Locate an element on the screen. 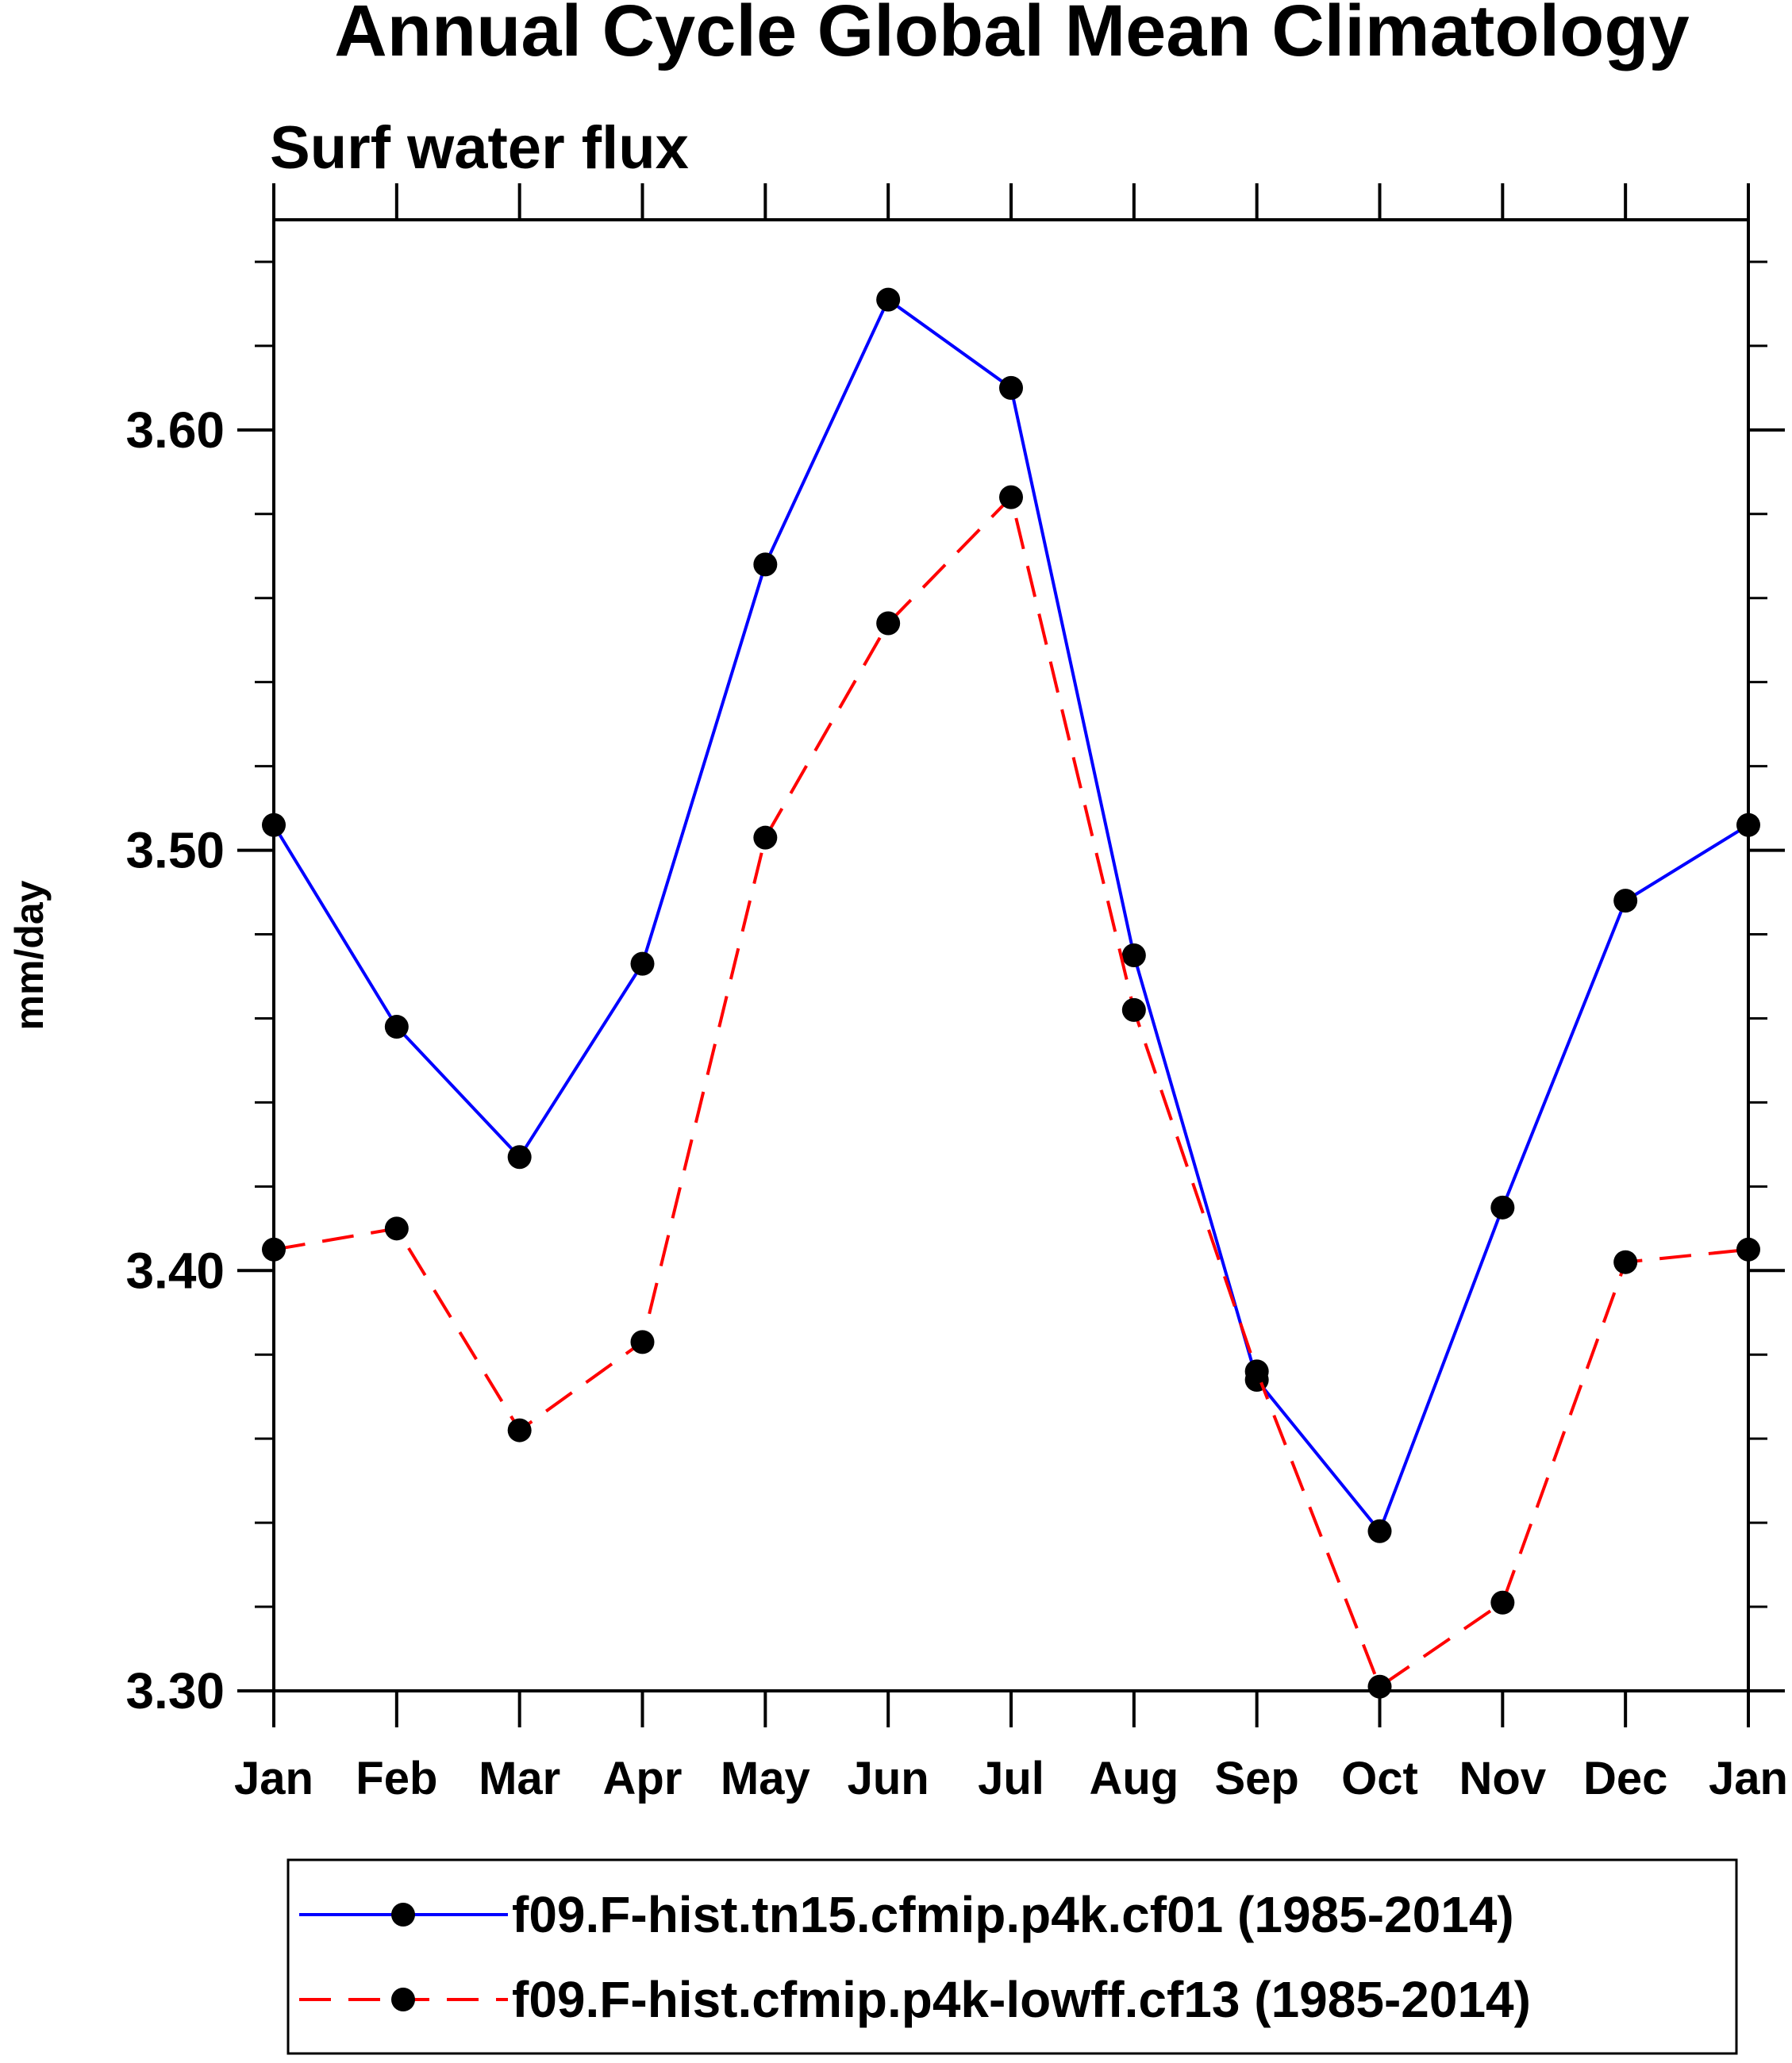 This screenshot has width=1792, height=2063. y-tick-label: 3.60 is located at coordinates (175, 430).